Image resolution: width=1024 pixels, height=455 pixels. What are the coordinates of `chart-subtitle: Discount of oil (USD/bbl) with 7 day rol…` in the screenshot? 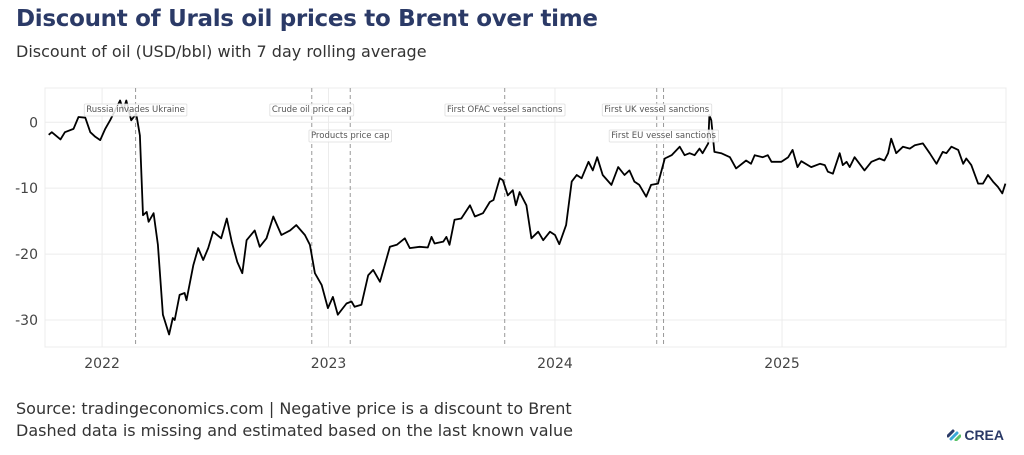 It's located at (221, 51).